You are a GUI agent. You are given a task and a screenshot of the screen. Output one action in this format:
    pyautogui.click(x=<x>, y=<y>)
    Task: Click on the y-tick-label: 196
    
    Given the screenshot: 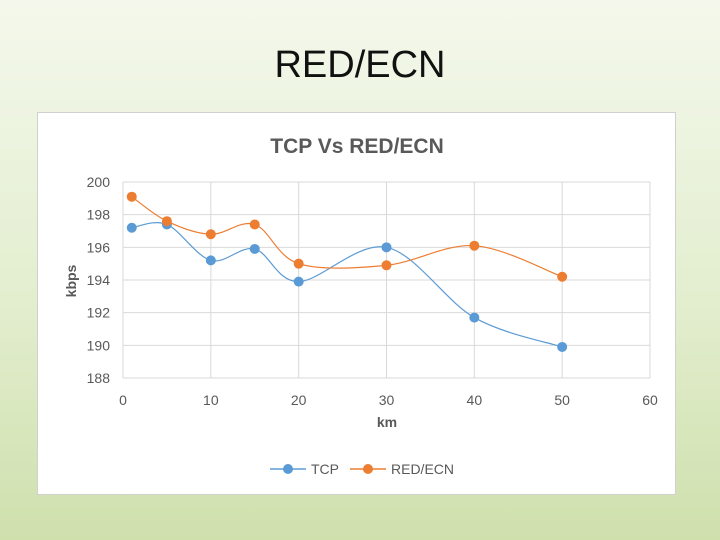 What is the action you would take?
    pyautogui.click(x=99, y=247)
    